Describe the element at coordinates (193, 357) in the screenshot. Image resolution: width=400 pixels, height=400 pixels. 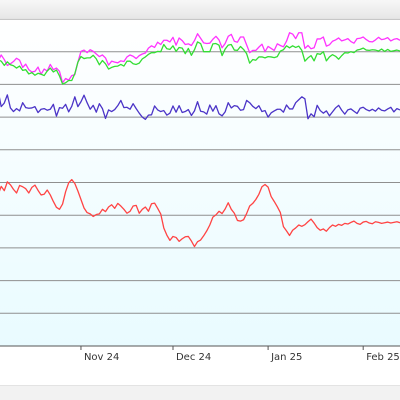
I see `x-tick-label: Dec 24` at that location.